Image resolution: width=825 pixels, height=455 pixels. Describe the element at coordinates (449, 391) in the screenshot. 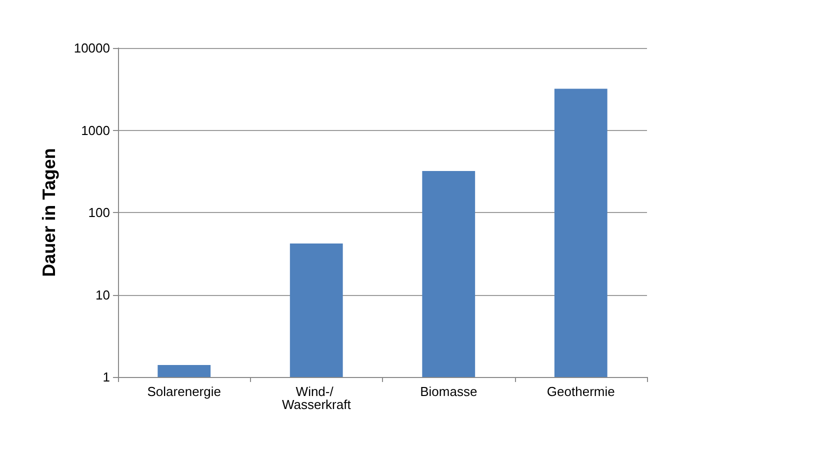

I see `x-tick-label: Biomasse` at that location.